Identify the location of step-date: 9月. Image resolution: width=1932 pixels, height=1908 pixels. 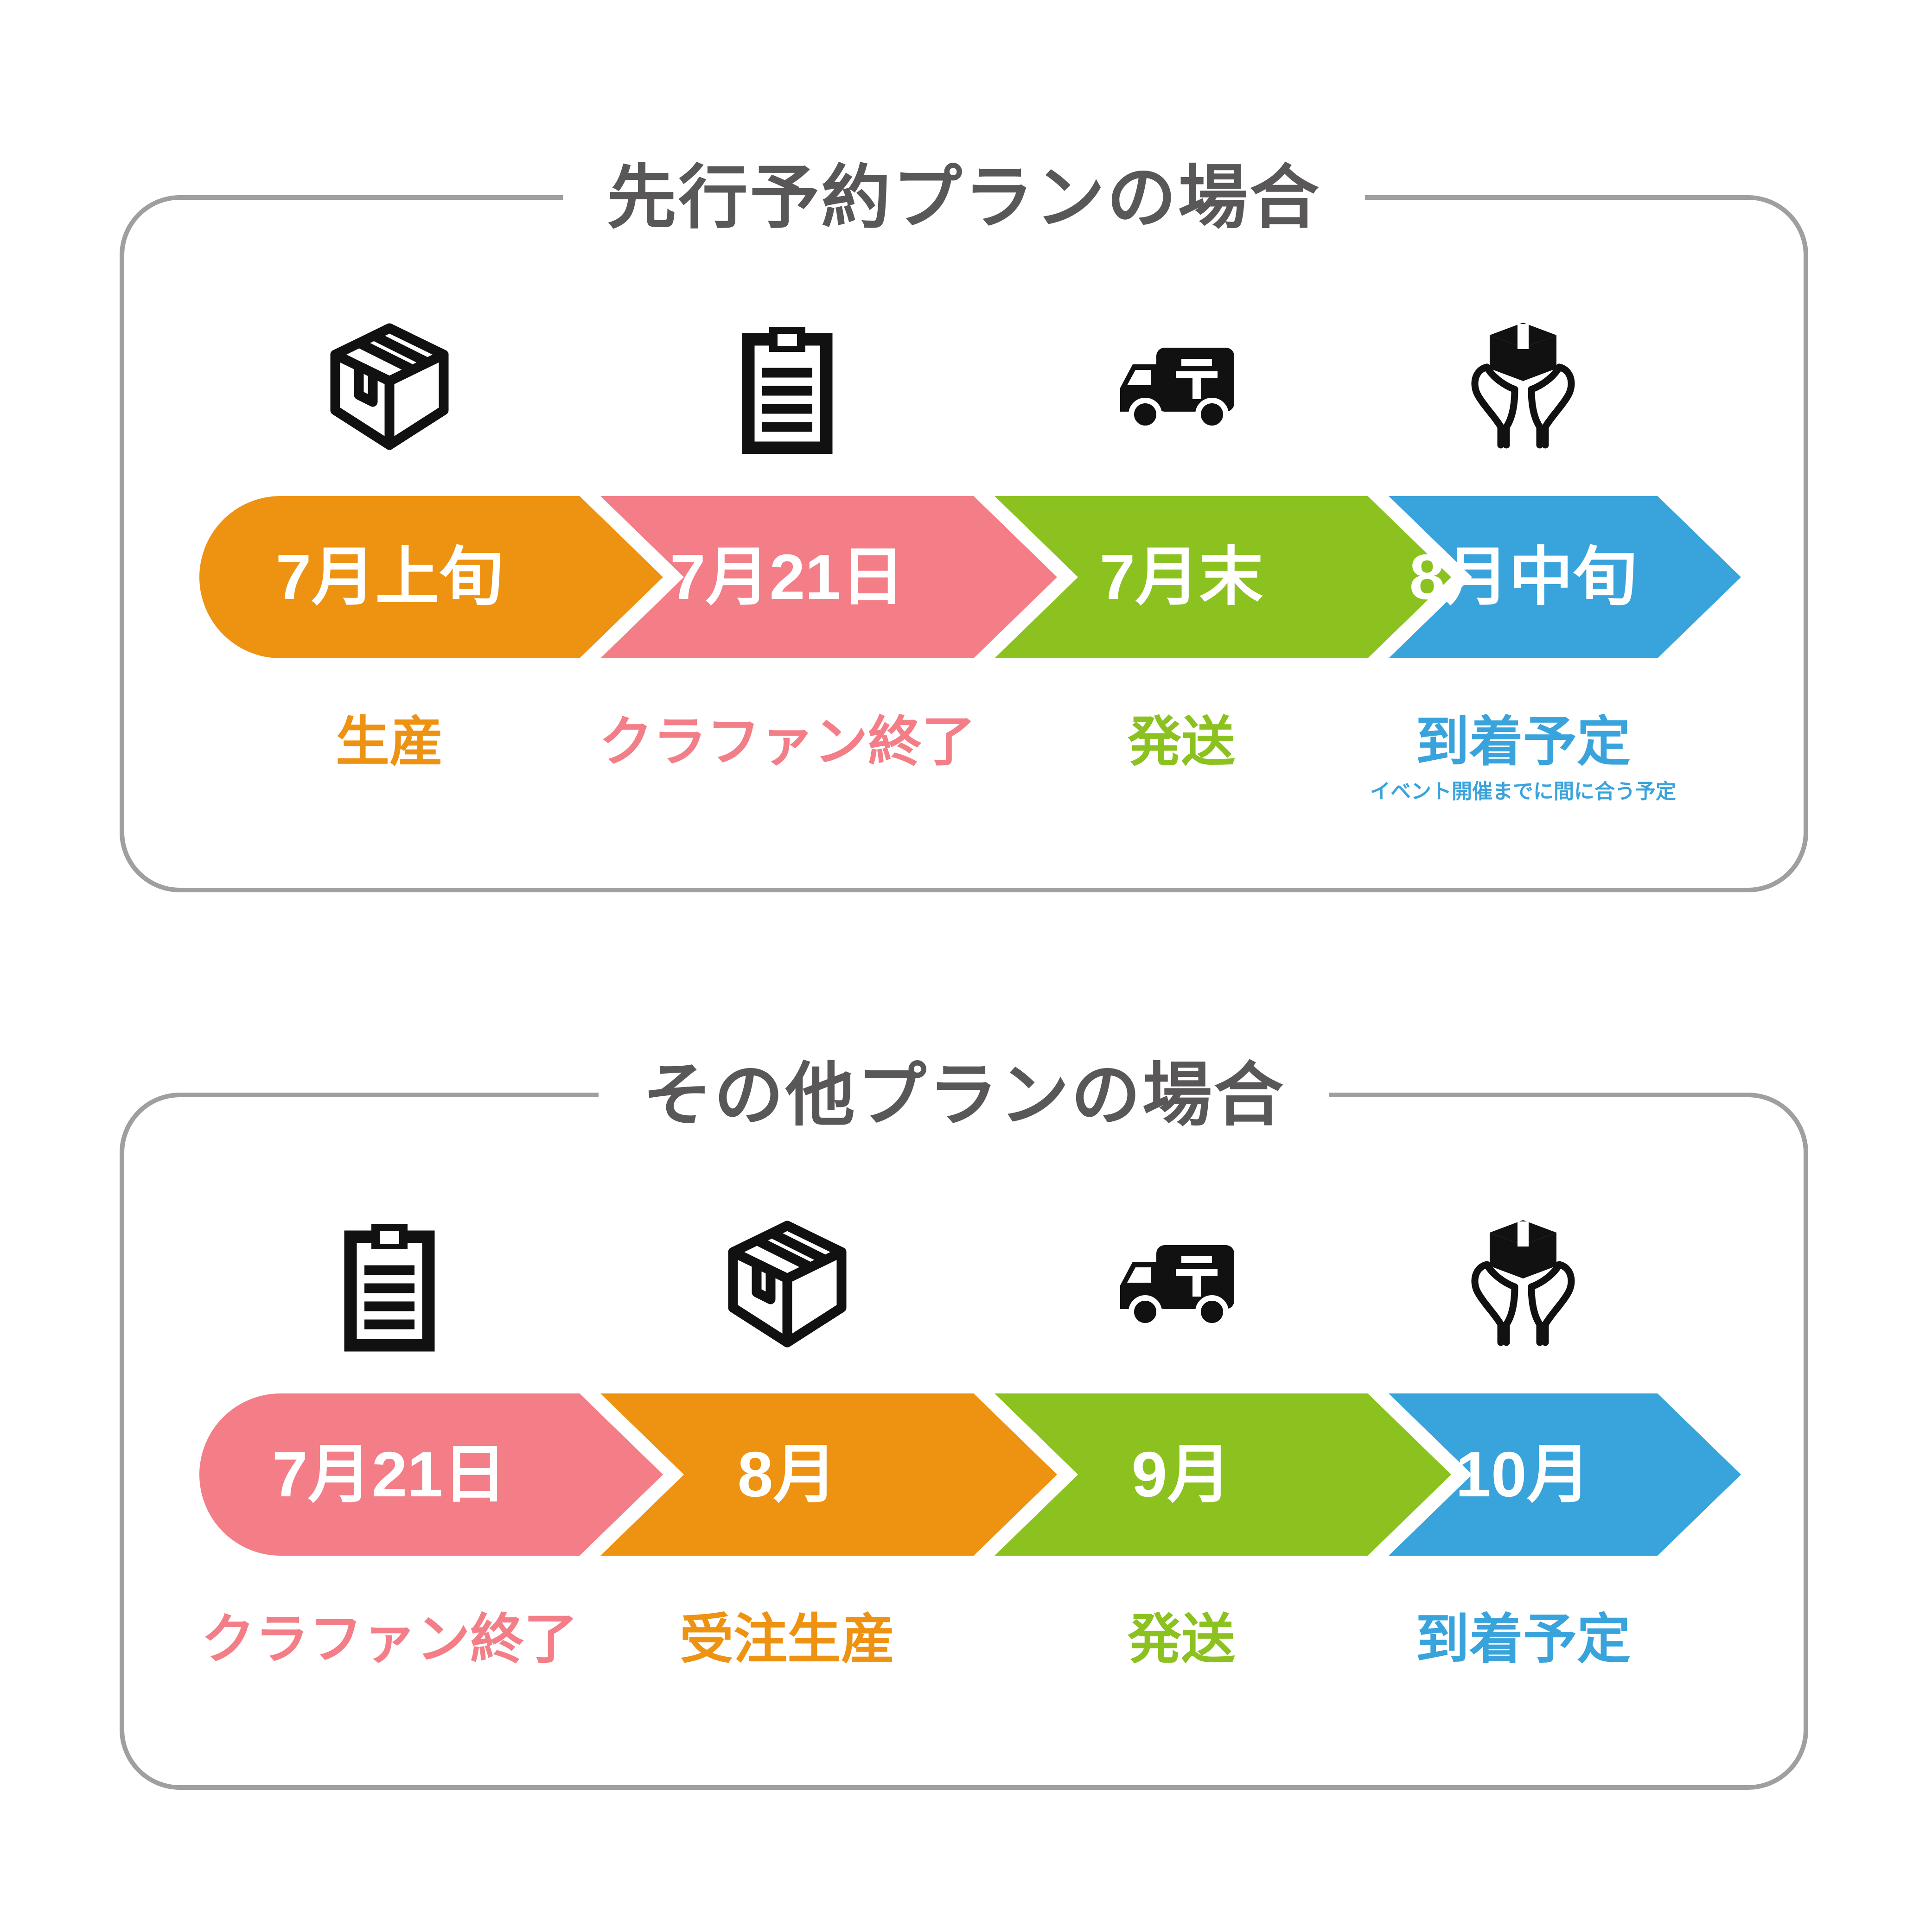
(1181, 1475).